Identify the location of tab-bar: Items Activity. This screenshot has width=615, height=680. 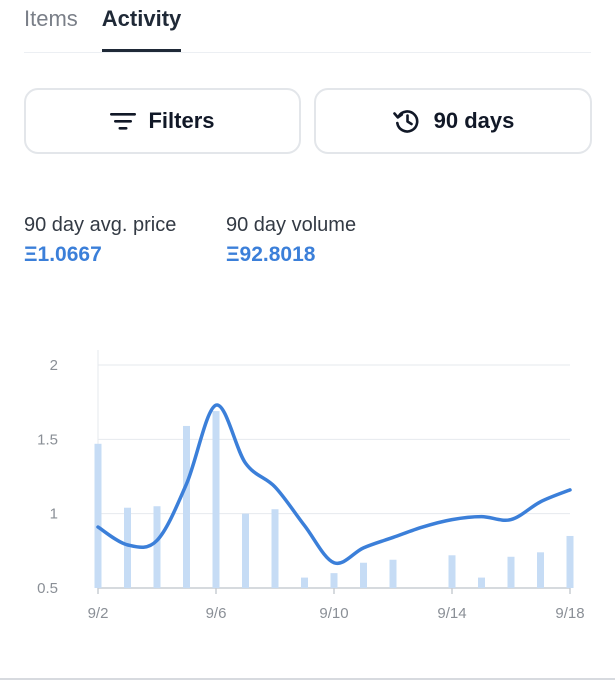
(307, 26).